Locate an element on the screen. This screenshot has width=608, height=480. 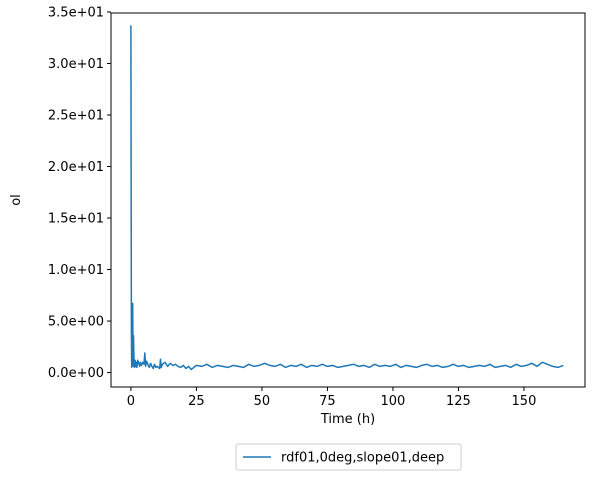
x-tick-label: 75 is located at coordinates (327, 401).